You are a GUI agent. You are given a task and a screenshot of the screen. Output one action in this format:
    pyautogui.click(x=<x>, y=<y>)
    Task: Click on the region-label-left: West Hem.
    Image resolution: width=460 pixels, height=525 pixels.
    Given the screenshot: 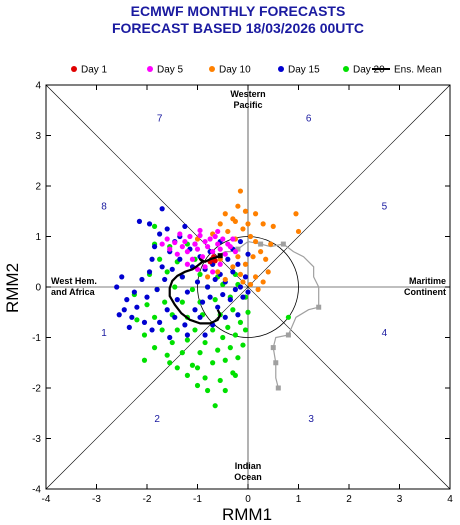 What is the action you would take?
    pyautogui.click(x=74, y=281)
    